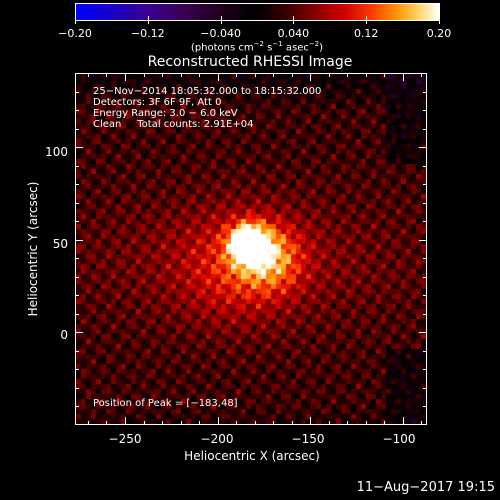 This screenshot has width=500, height=500. What do you see at coordinates (33, 249) in the screenshot?
I see `y-axis-label: Heliocentric Y (arcsec)` at bounding box center [33, 249].